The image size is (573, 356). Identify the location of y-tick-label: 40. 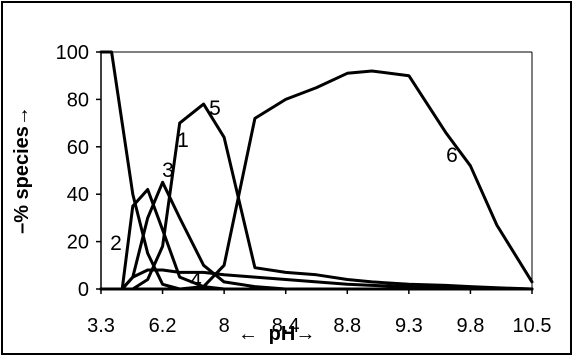
(78, 195).